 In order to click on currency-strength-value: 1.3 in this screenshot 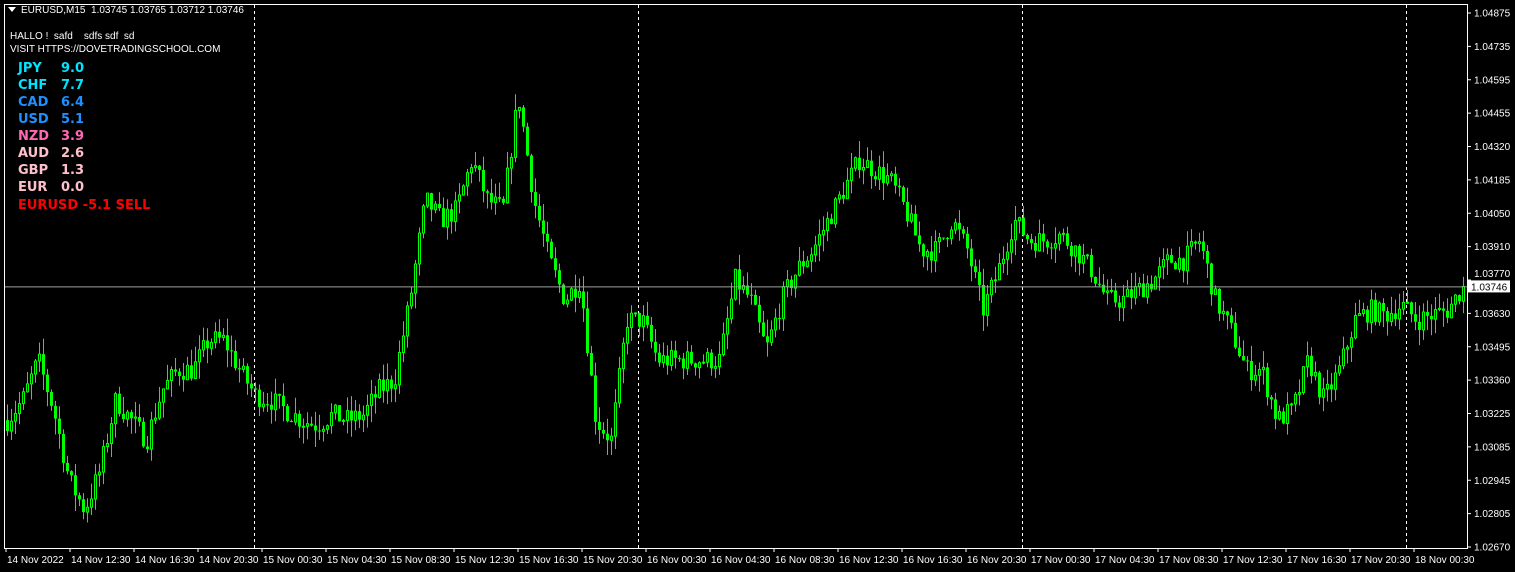, I will do `click(73, 170)`.